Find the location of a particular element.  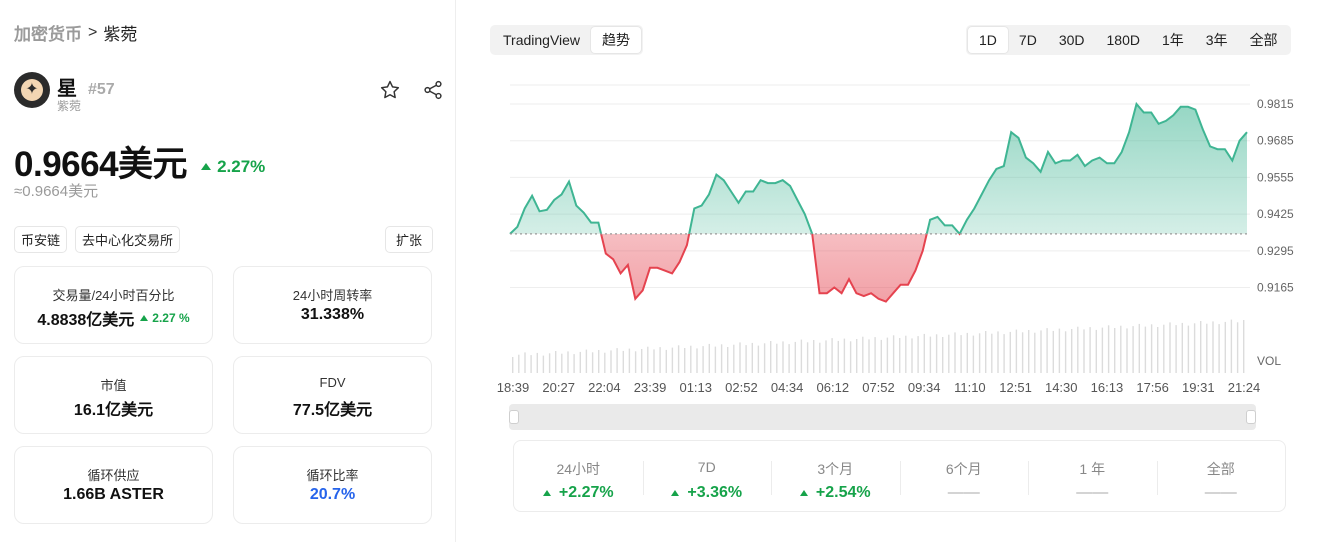

range-tab-1y: 1年 is located at coordinates (1172, 40).